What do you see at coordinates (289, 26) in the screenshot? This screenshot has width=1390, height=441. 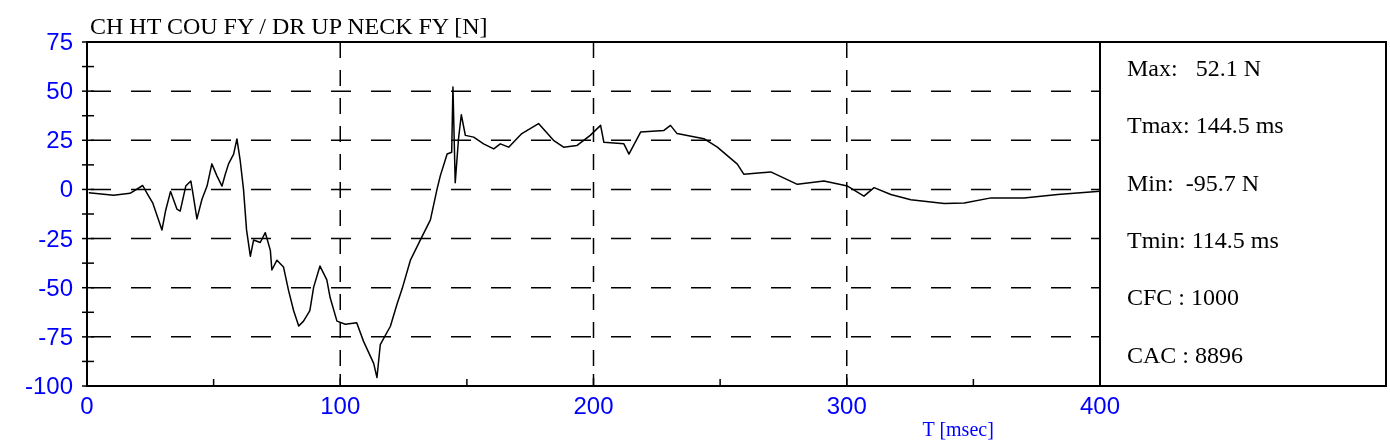 I see `chart-title: CH HT COU FY / DR UP NECK FY [N]` at bounding box center [289, 26].